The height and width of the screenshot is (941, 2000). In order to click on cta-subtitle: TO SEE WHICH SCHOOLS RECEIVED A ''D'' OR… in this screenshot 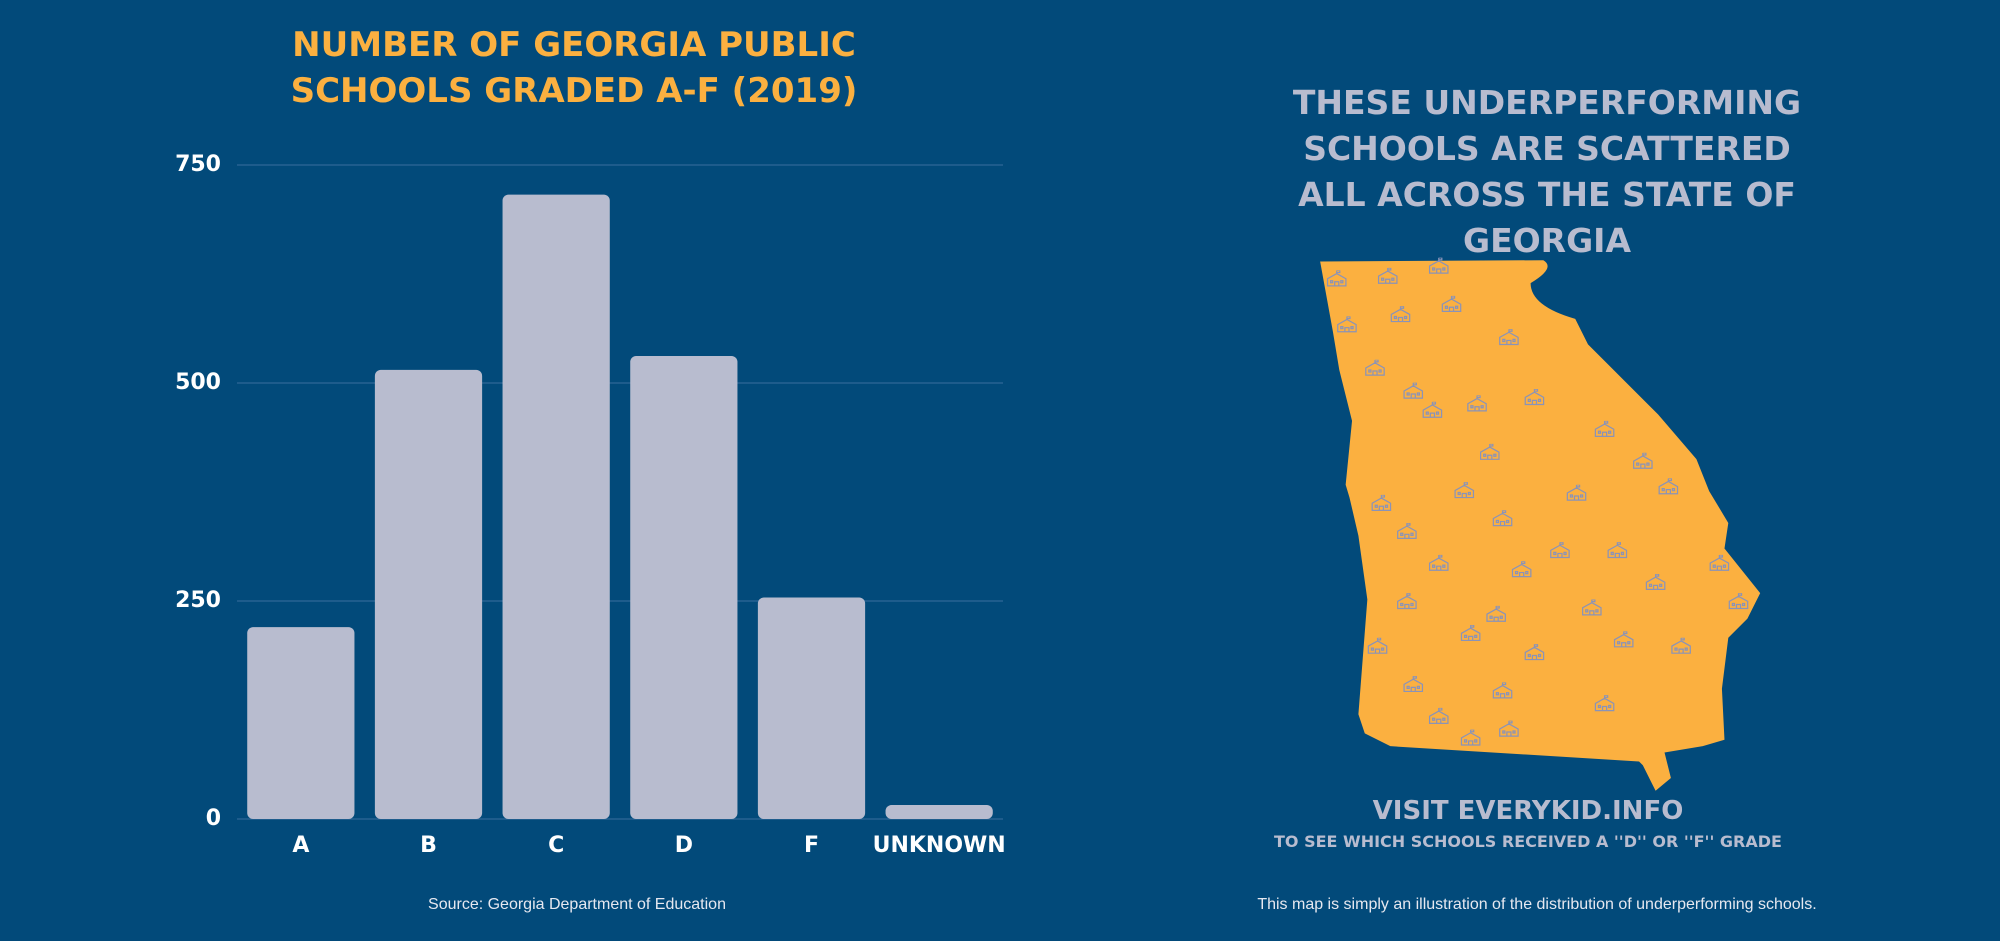, I will do `click(1528, 841)`.